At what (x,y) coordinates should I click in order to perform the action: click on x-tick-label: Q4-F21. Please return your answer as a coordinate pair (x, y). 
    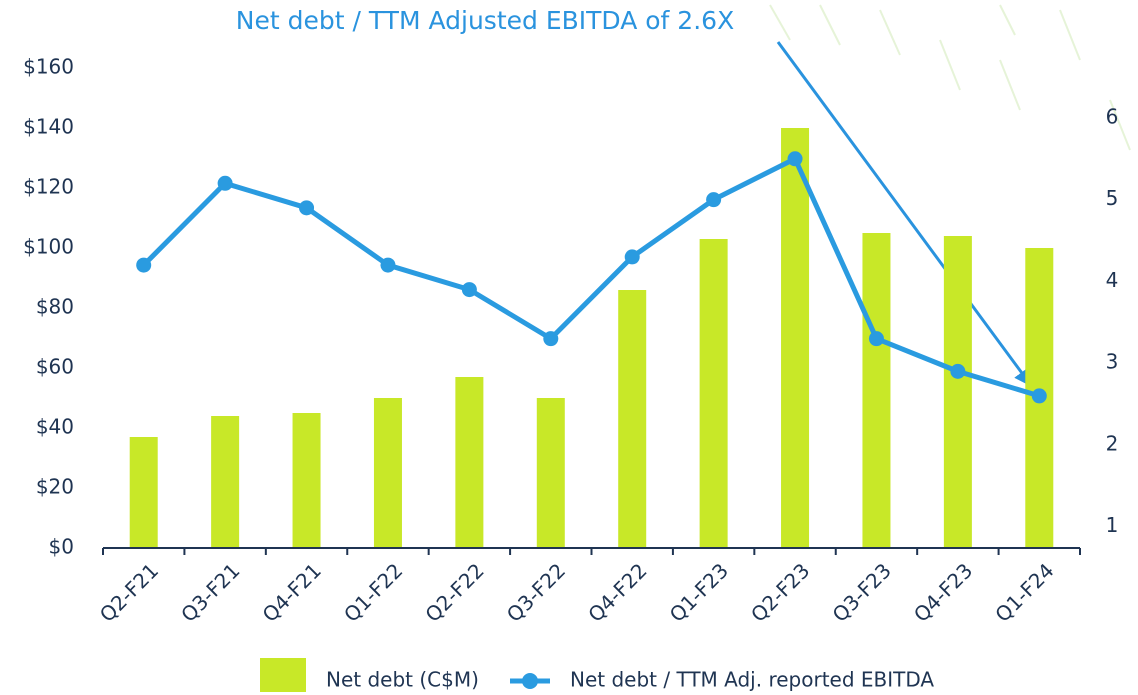
    Looking at the image, I should click on (292, 592).